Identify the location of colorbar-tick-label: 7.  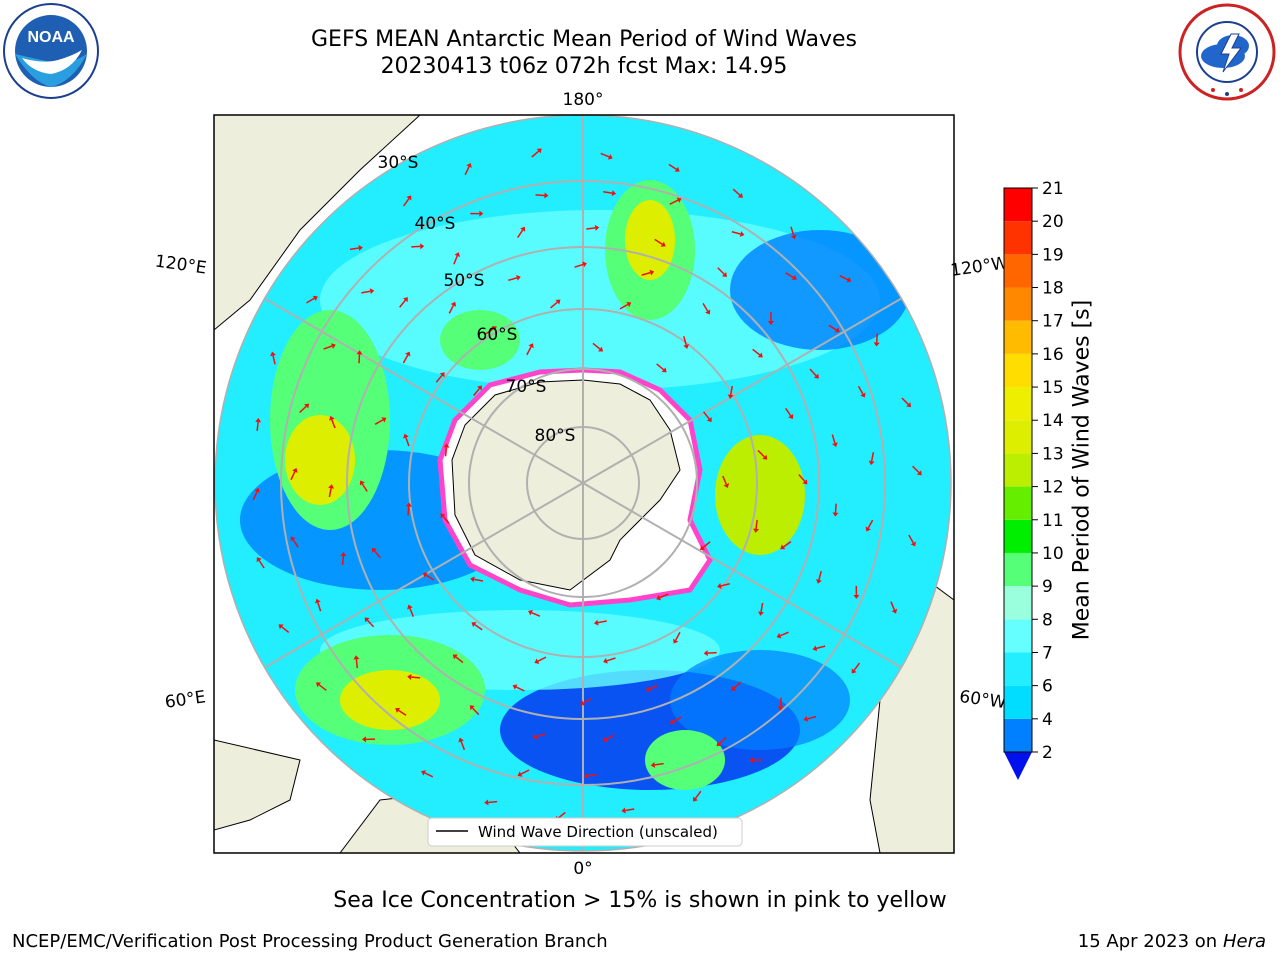
(1047, 653).